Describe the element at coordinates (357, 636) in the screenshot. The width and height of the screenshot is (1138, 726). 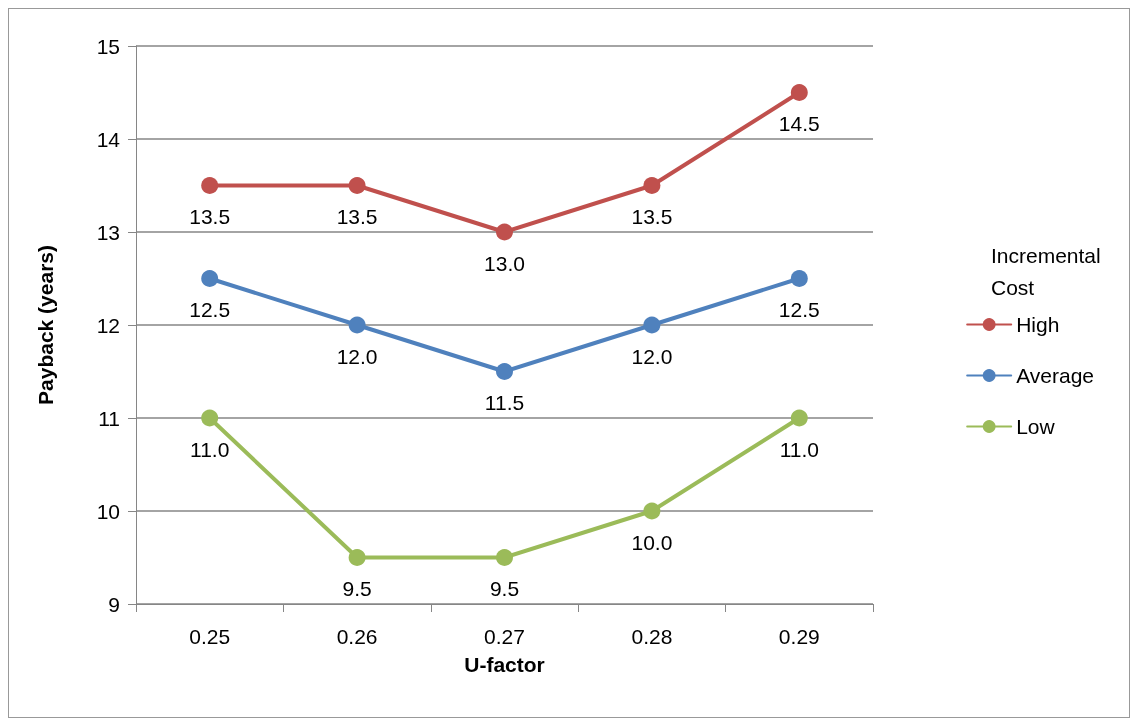
I see `x-tick-label: 0.26` at that location.